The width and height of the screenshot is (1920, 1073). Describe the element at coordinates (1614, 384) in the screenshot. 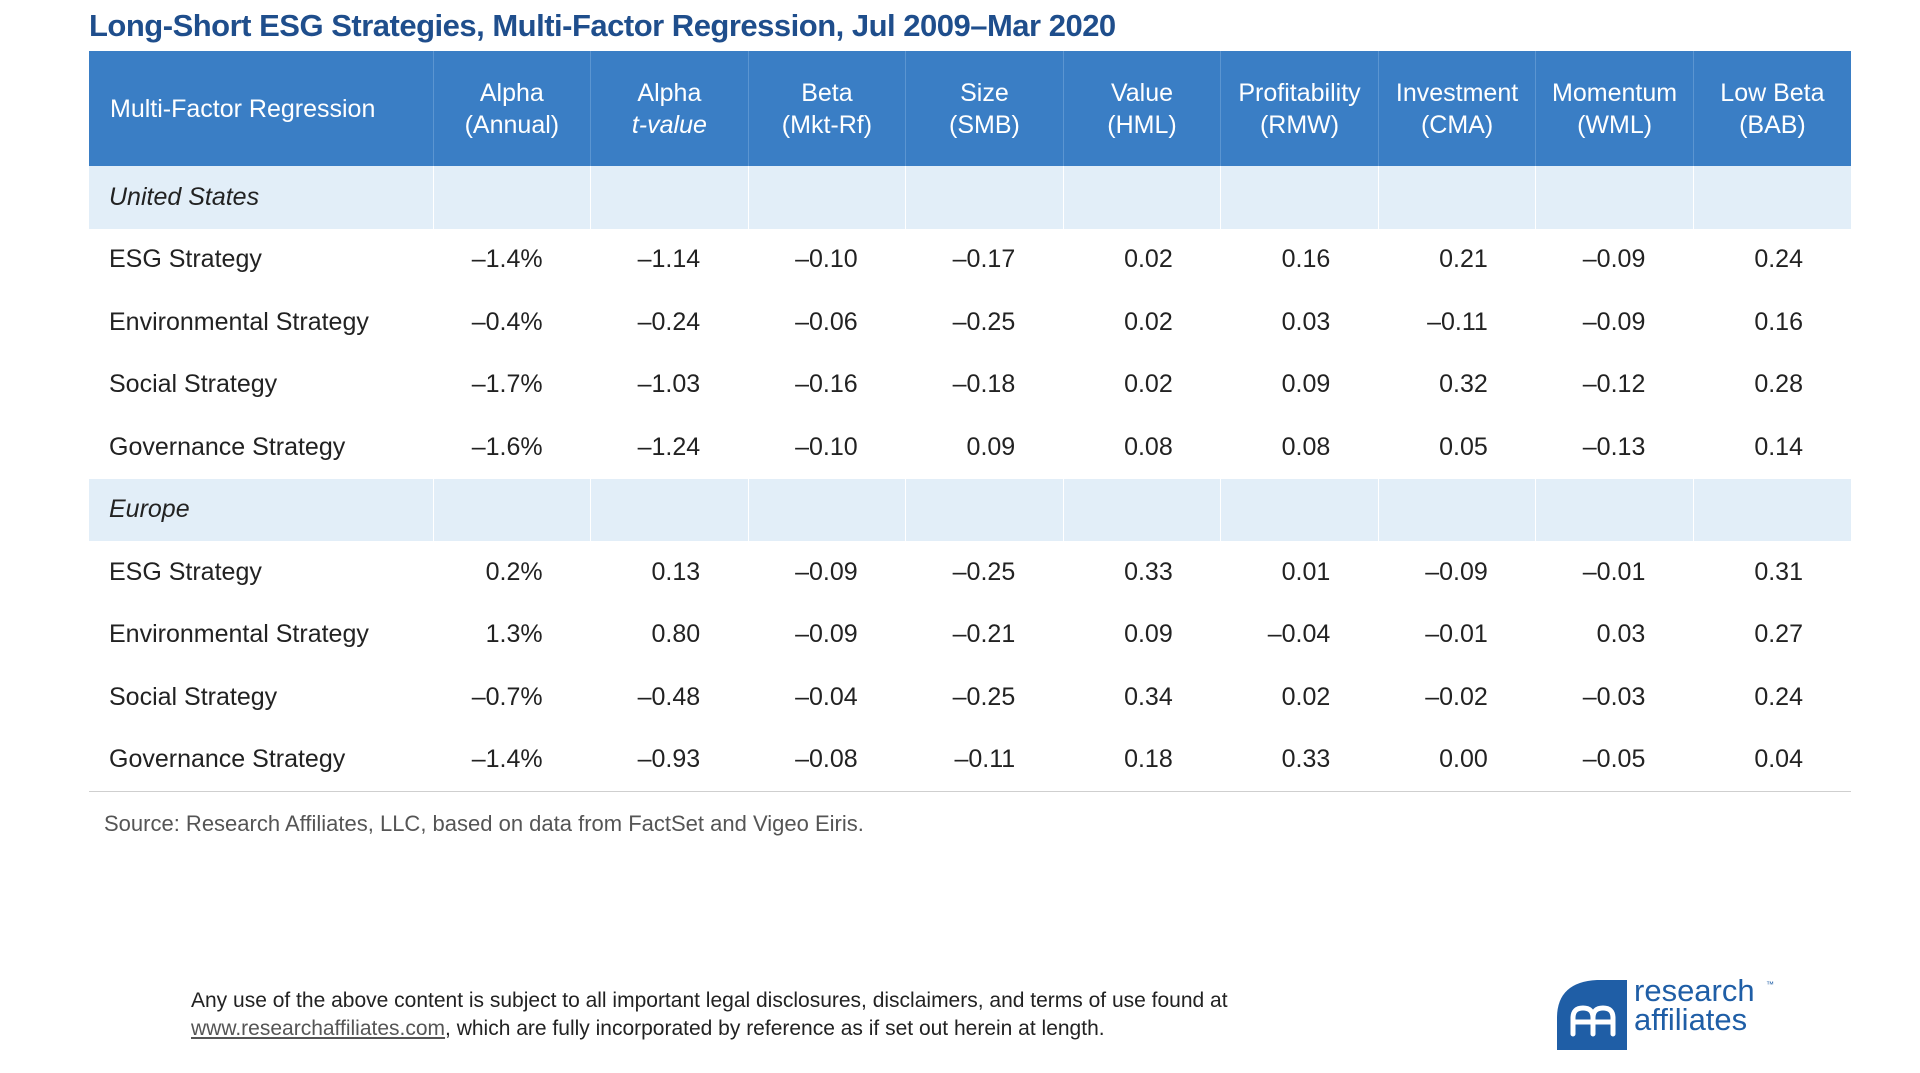

I see `cell-value: –0.12` at that location.